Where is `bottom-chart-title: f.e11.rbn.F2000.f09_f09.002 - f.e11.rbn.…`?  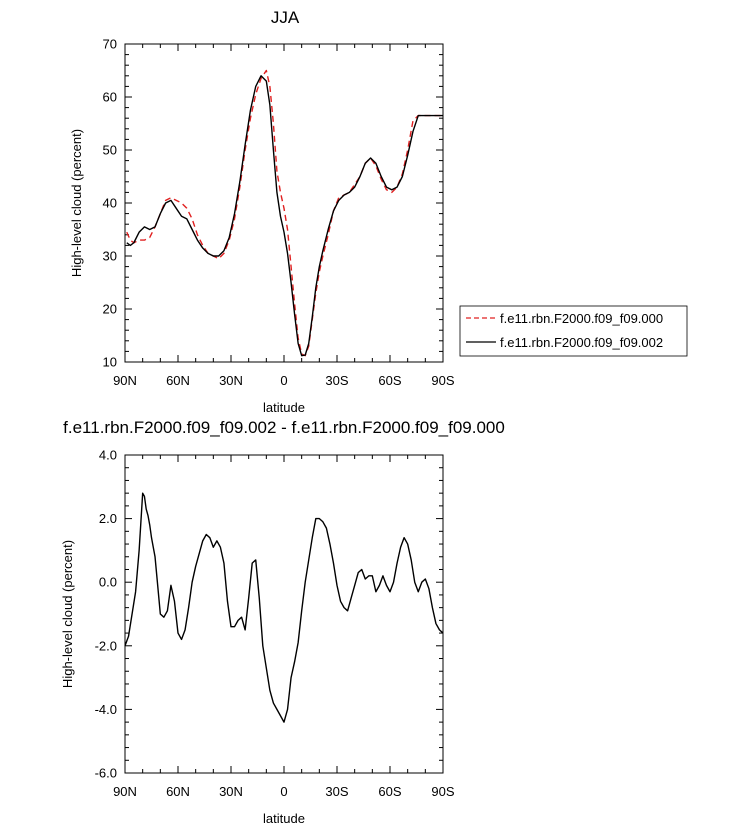
bottom-chart-title: f.e11.rbn.F2000.f09_f09.002 - f.e11.rbn.… is located at coordinates (284, 427).